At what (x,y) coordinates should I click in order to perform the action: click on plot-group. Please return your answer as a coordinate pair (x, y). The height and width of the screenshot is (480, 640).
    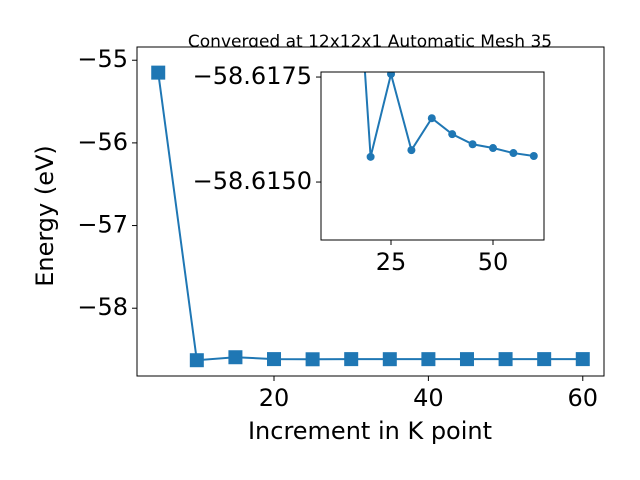
    Looking at the image, I should click on (450, 116).